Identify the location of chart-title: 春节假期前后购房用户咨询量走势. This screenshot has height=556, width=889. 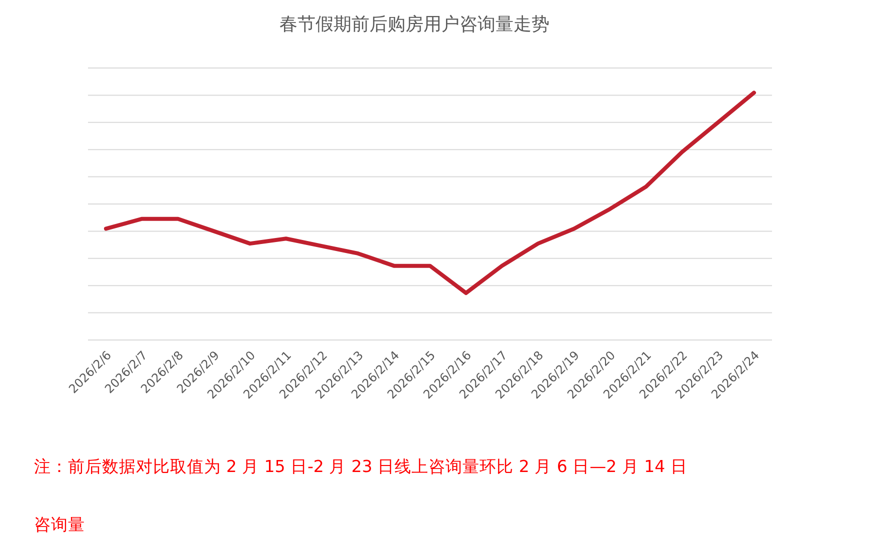
(415, 24).